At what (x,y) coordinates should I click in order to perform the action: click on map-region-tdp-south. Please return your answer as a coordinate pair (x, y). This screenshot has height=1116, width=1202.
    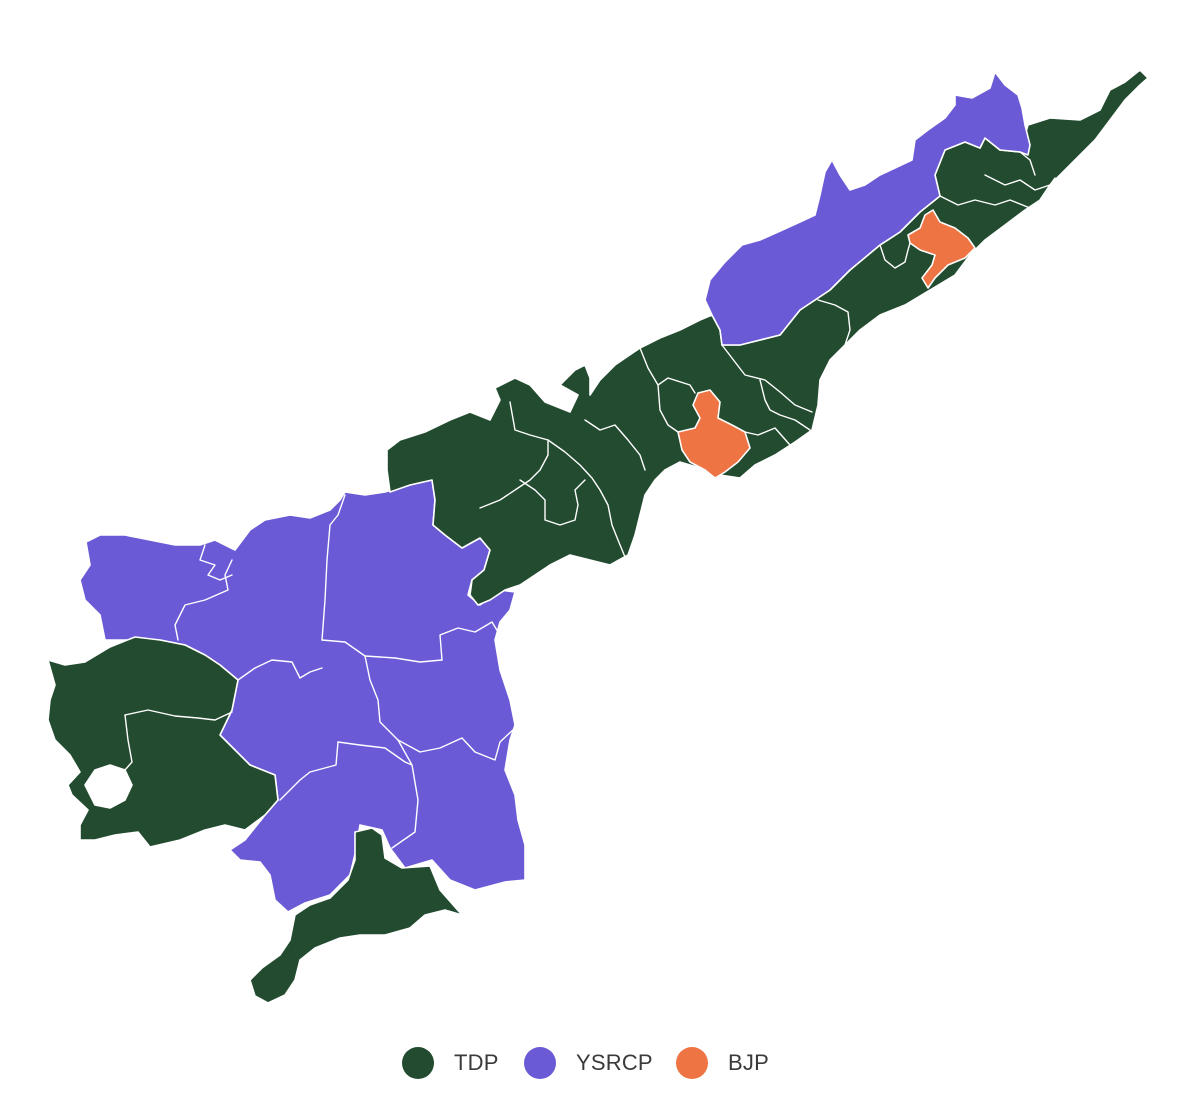
    Looking at the image, I should click on (356, 915).